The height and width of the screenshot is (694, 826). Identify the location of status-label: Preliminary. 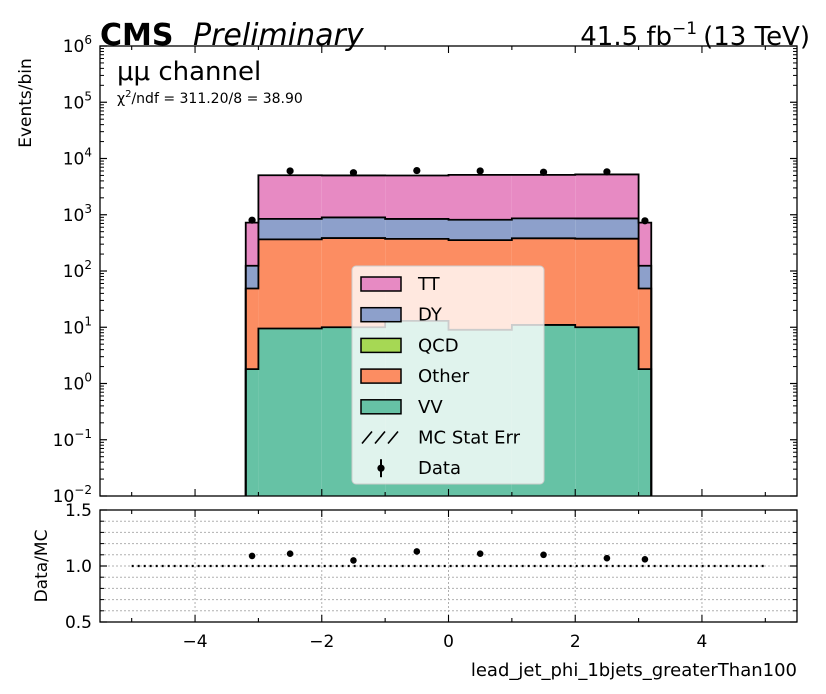
(279, 35).